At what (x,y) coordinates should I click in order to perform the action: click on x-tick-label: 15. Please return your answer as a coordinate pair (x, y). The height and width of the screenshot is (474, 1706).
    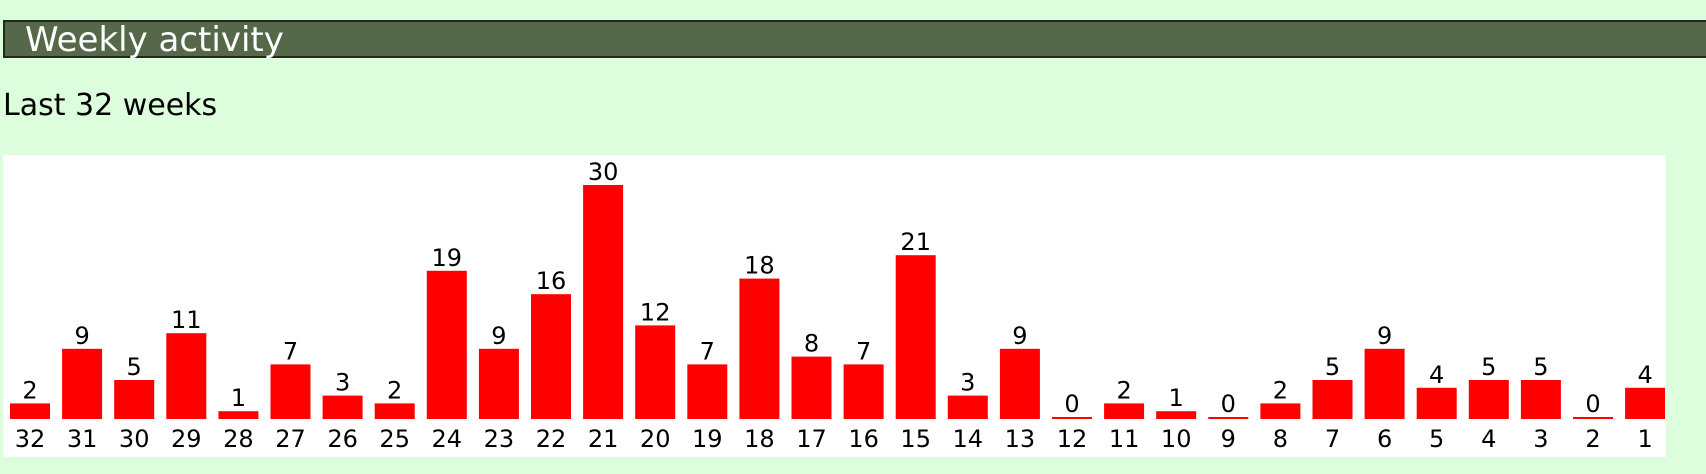
    Looking at the image, I should click on (915, 439).